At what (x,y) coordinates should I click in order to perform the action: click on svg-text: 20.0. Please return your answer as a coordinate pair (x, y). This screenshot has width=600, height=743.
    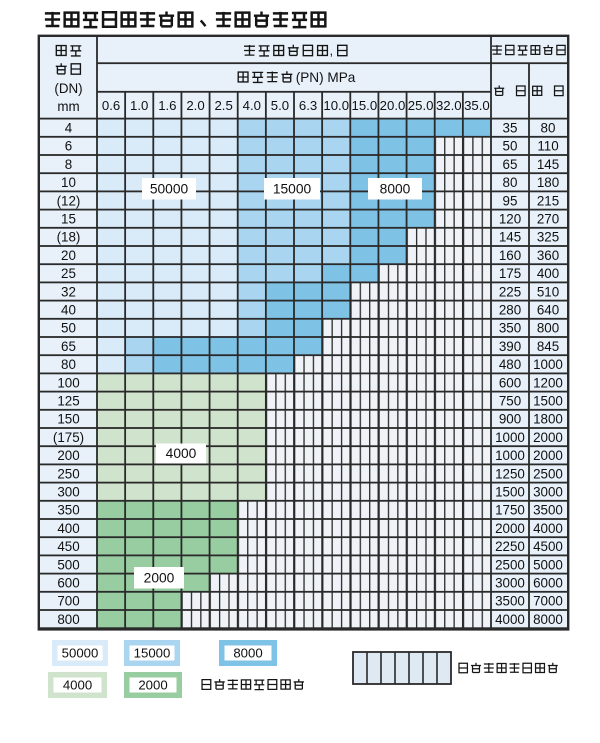
    Looking at the image, I should click on (393, 105).